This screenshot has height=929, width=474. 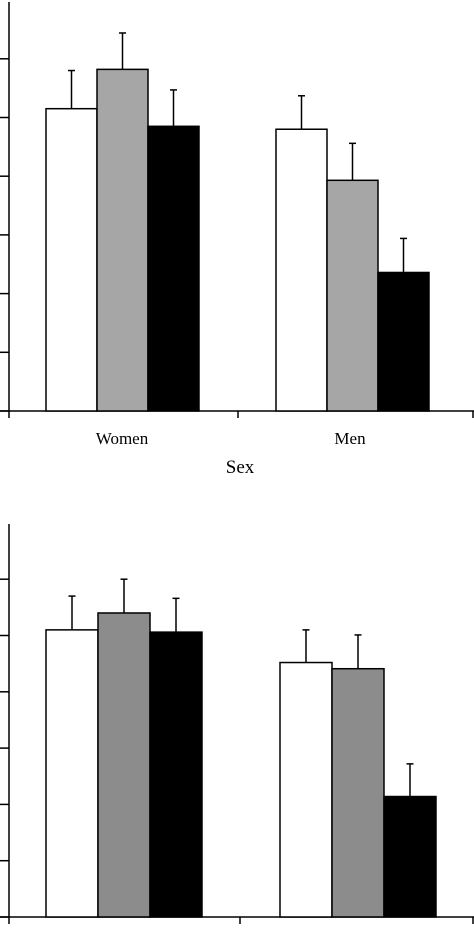 I want to click on x-tick-label-women: Women, so click(x=122, y=438).